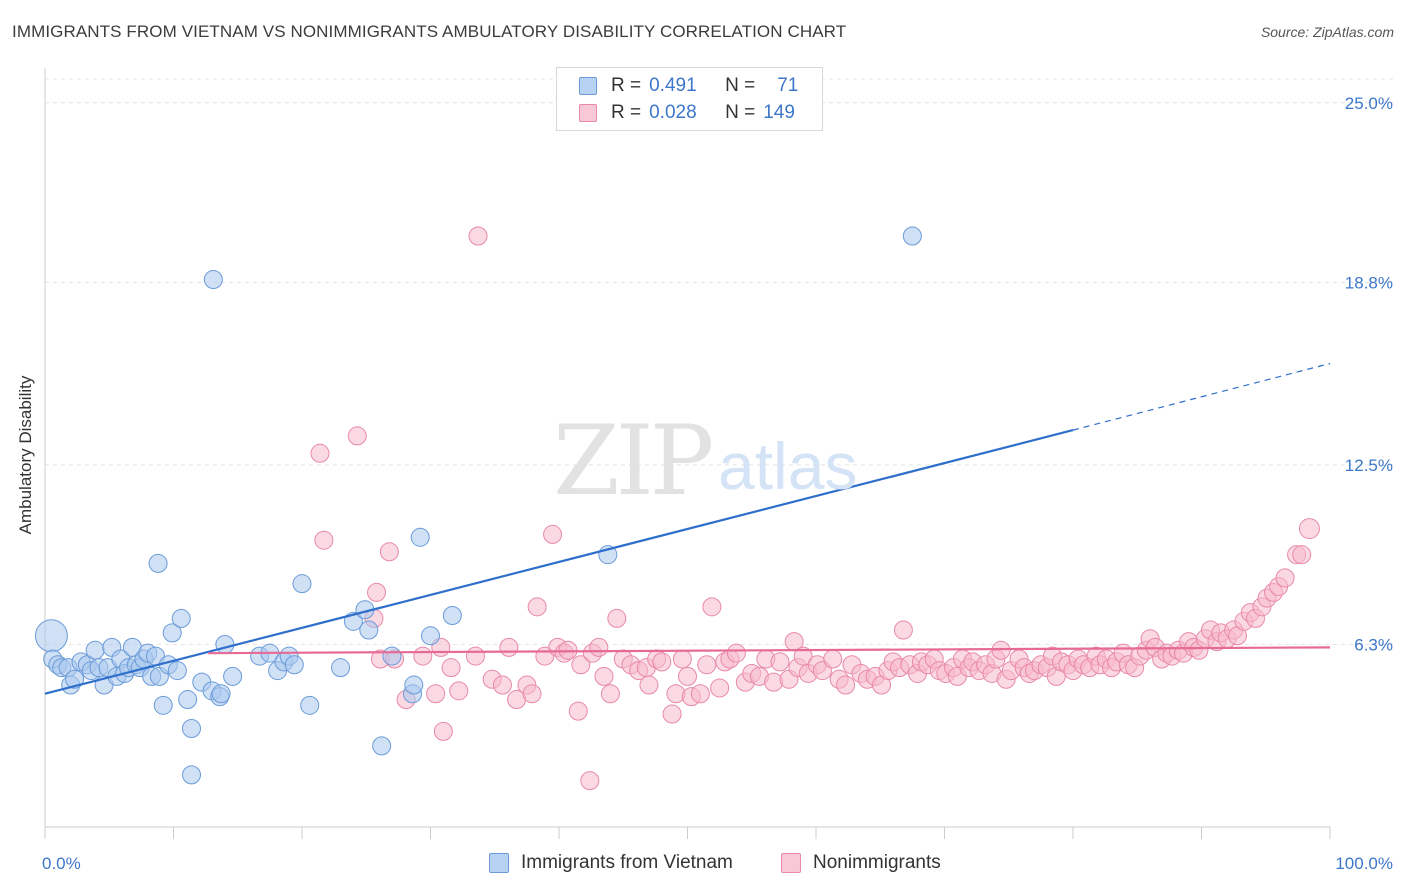 The height and width of the screenshot is (892, 1406). What do you see at coordinates (791, 863) in the screenshot?
I see `series-swatch-pink` at bounding box center [791, 863].